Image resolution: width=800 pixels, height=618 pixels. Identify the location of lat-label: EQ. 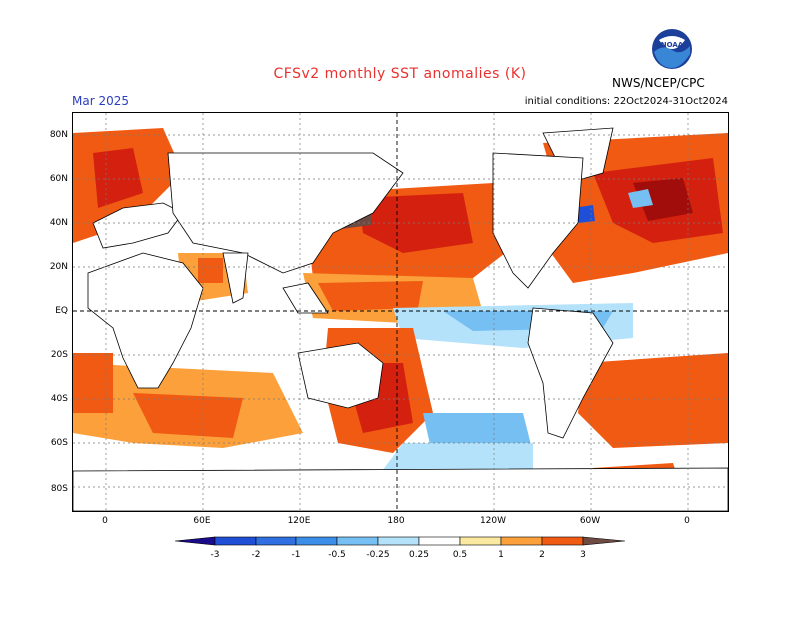
(61, 311).